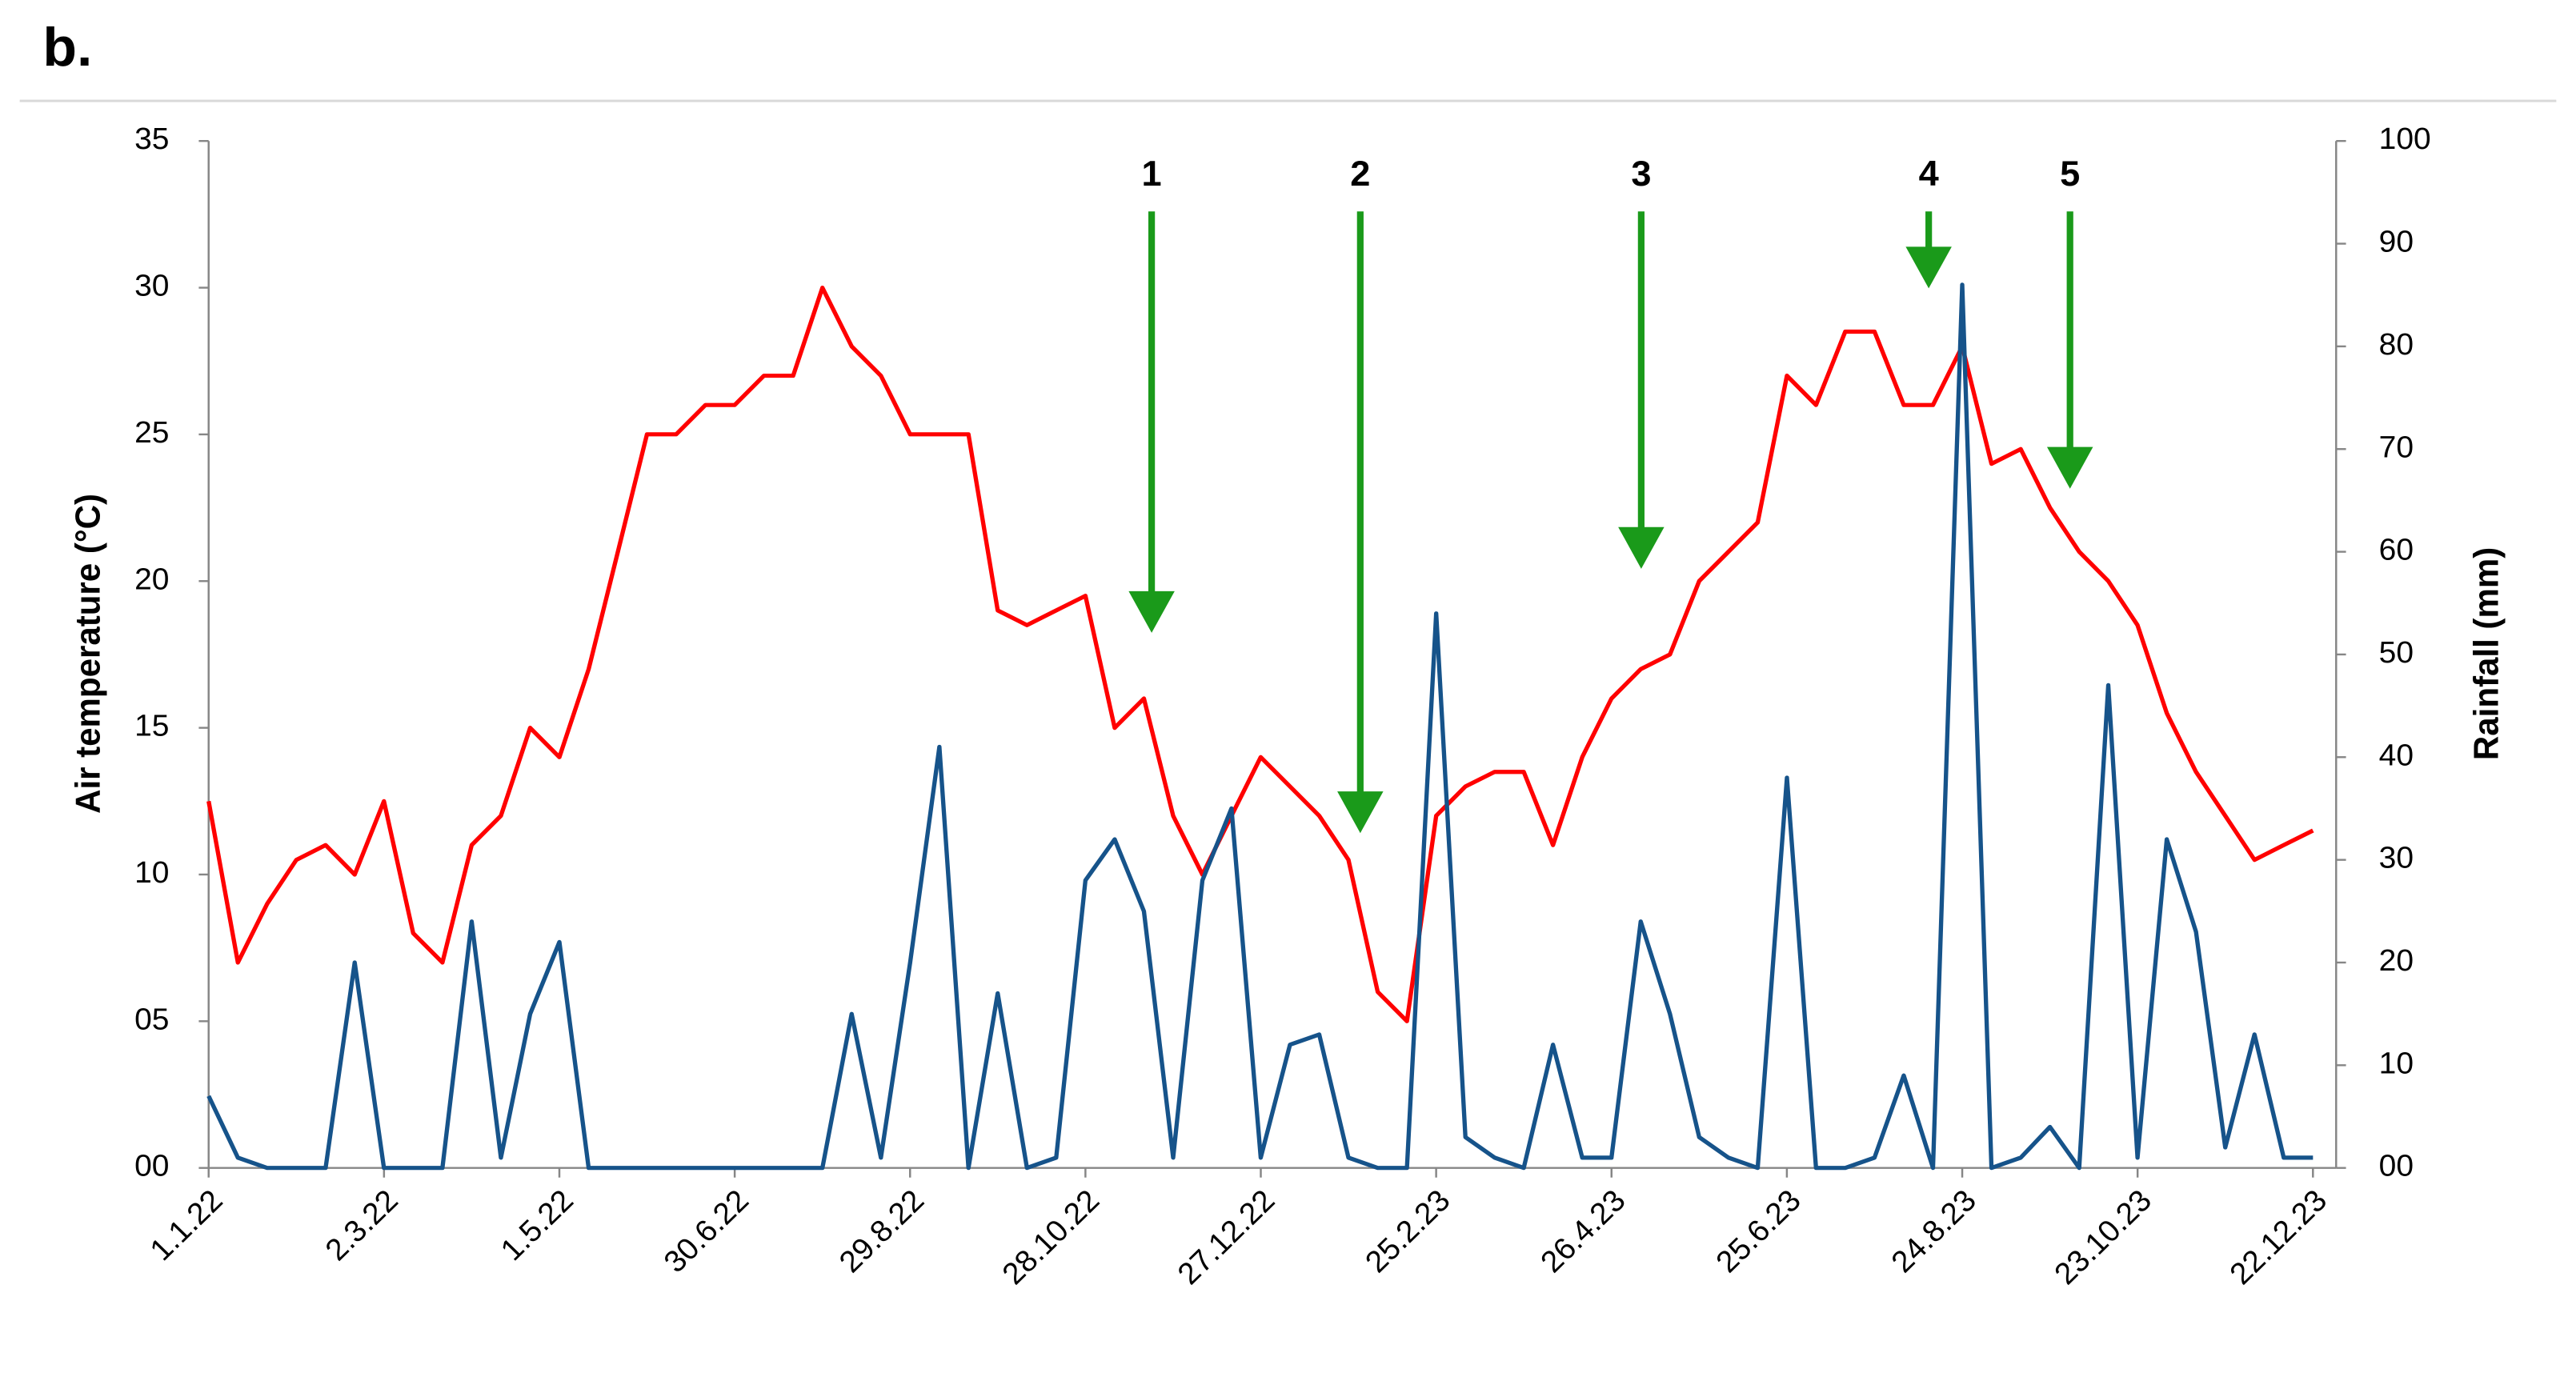  What do you see at coordinates (706, 1231) in the screenshot?
I see `x-tick-label: 30.6.22` at bounding box center [706, 1231].